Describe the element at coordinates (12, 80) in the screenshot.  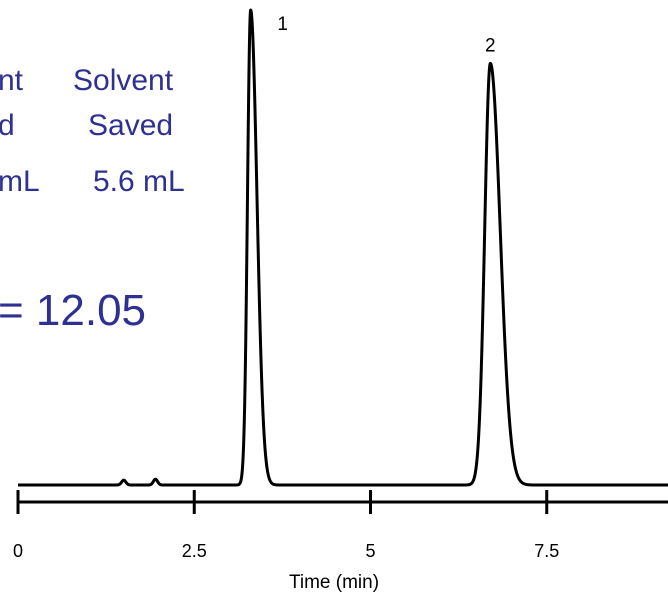
I see `col1-line1: nt` at that location.